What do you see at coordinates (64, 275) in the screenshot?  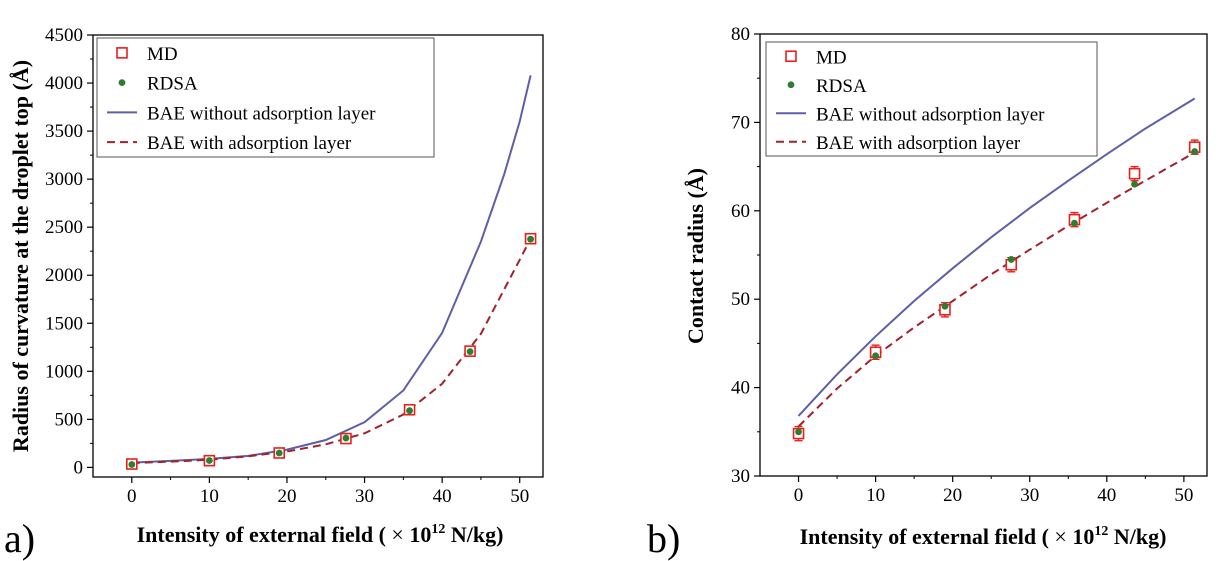 I see `y-tick-label: 2000` at bounding box center [64, 275].